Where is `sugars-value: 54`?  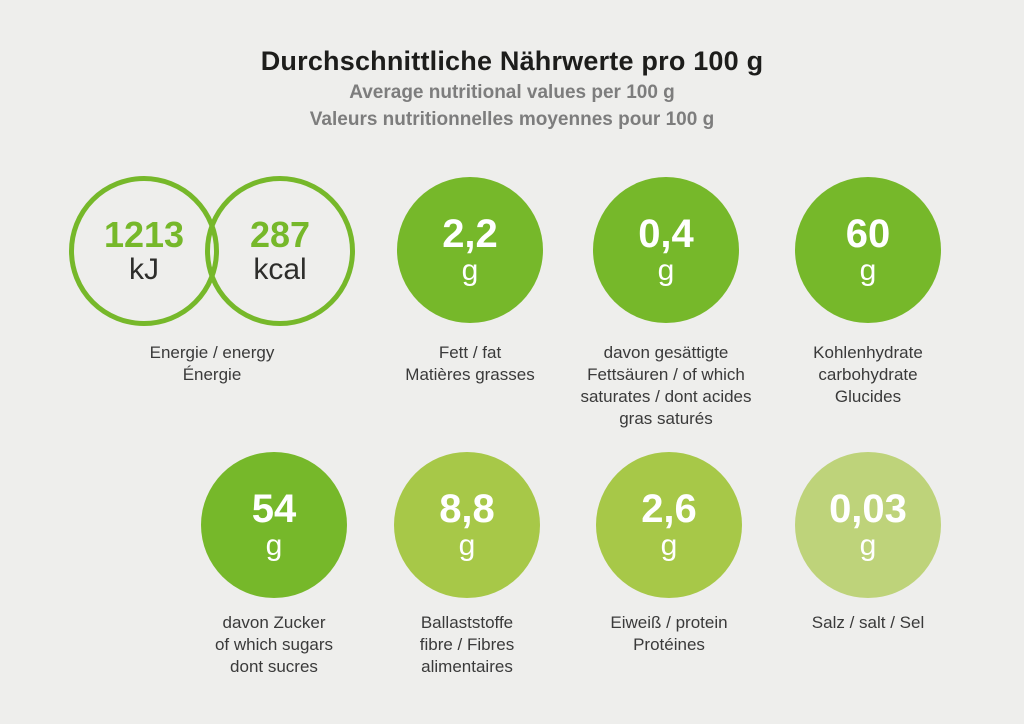 sugars-value: 54 is located at coordinates (274, 509).